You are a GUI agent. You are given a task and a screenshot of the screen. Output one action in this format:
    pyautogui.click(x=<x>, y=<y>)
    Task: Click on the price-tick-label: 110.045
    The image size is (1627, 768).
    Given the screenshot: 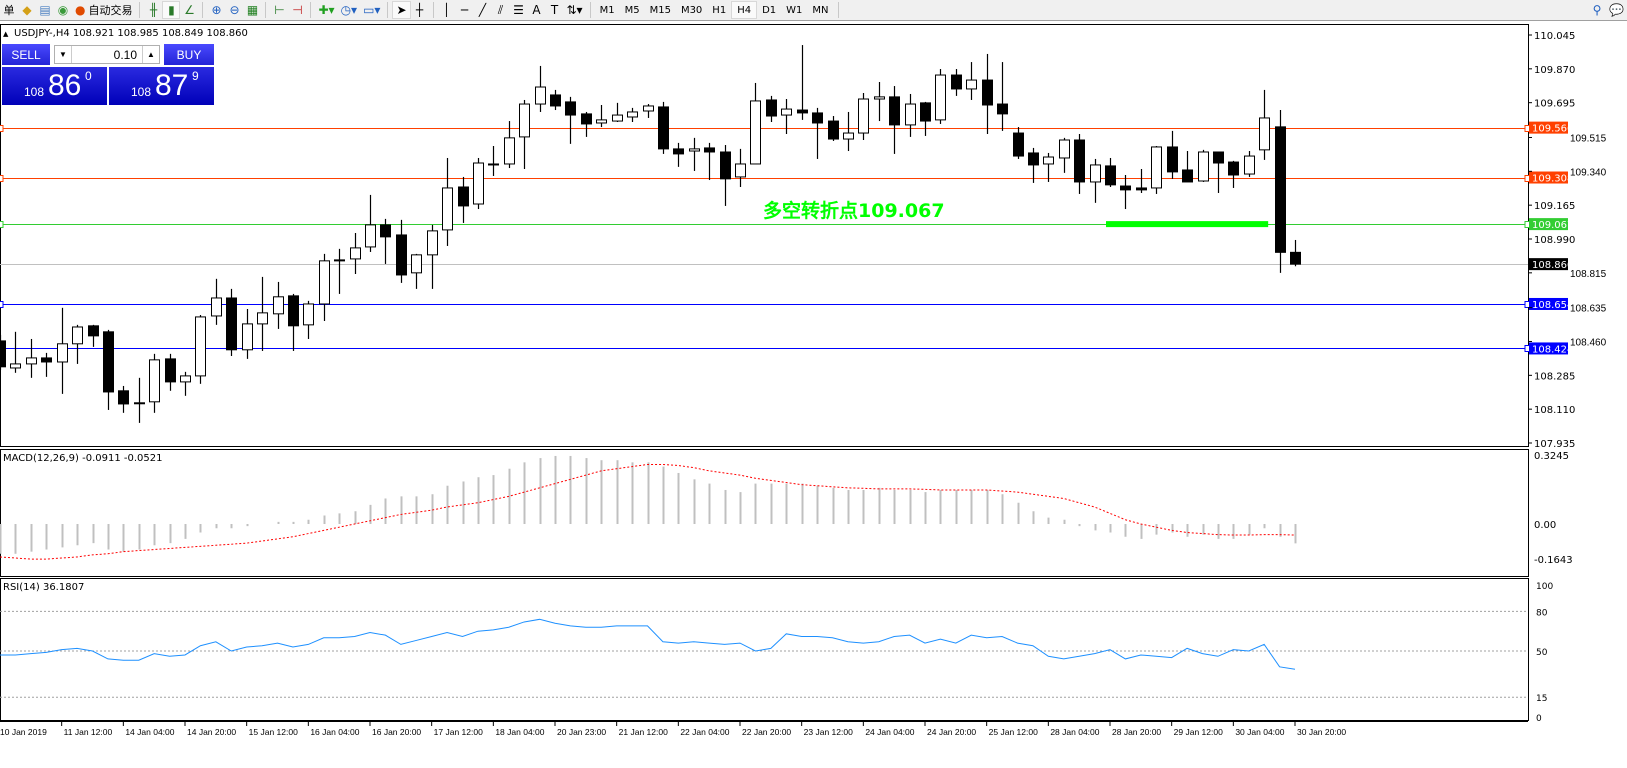 What is the action you would take?
    pyautogui.click(x=1554, y=36)
    